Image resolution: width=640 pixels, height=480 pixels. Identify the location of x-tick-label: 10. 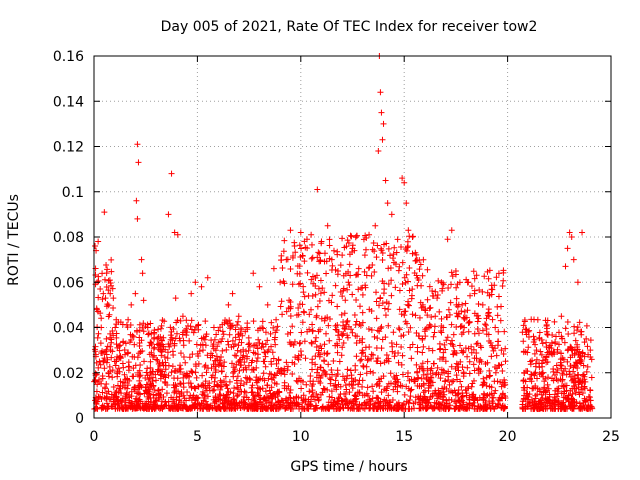
(301, 437).